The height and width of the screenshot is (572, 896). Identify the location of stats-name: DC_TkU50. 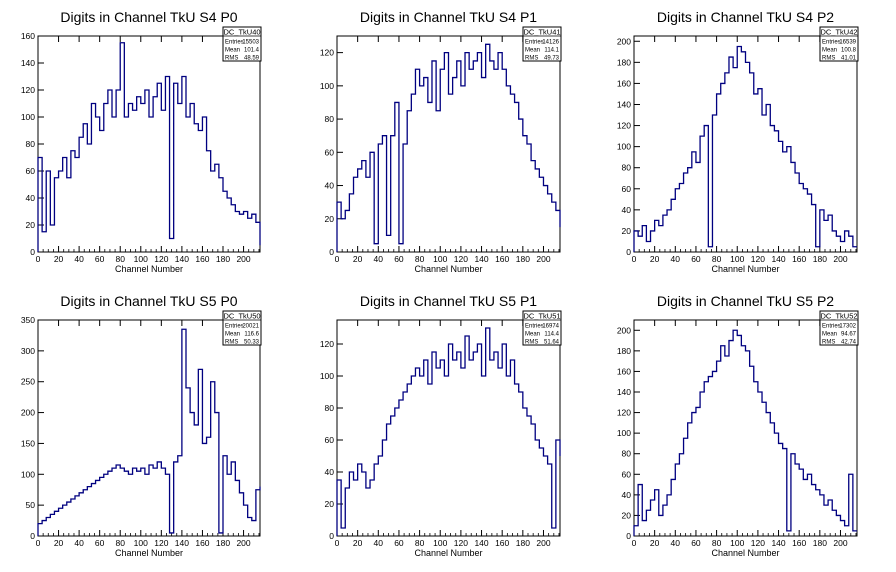
(241, 316).